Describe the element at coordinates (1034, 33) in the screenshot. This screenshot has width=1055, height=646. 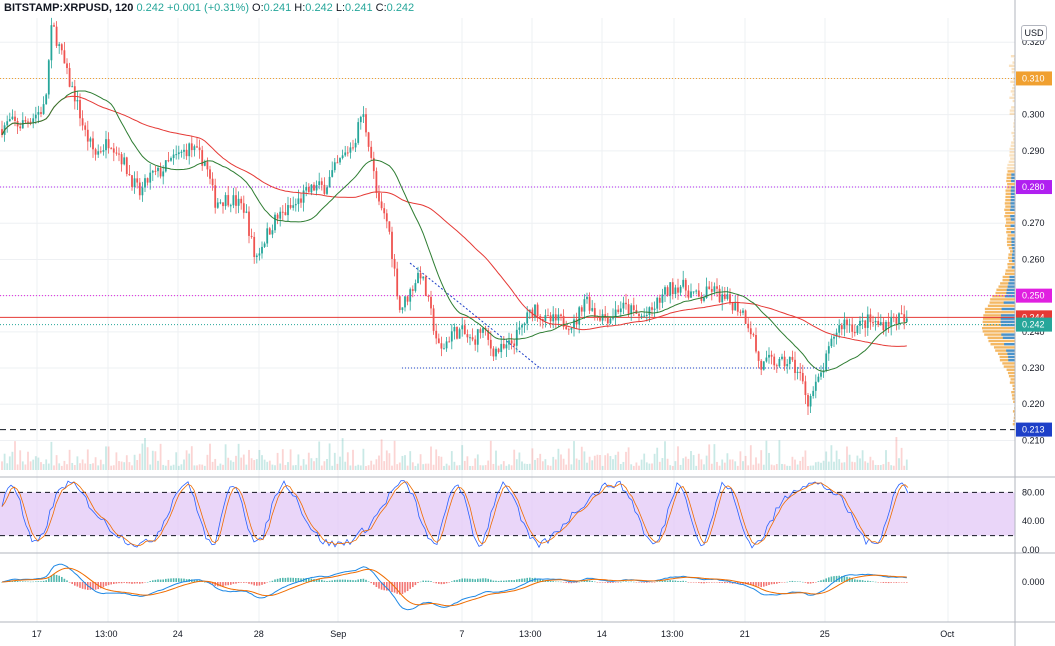
I see `currency-button: USD` at that location.